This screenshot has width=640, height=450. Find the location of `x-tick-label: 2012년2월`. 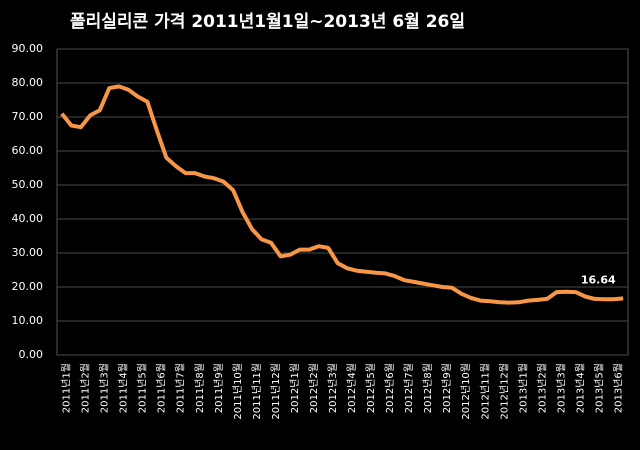

x-tick-label: 2012년2월 is located at coordinates (314, 388).